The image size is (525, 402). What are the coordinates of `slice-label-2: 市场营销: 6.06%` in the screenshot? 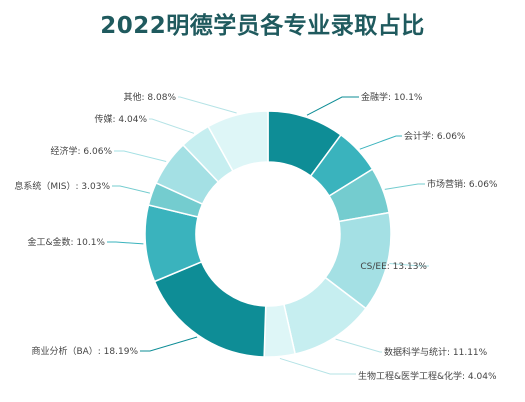 It's located at (462, 184).